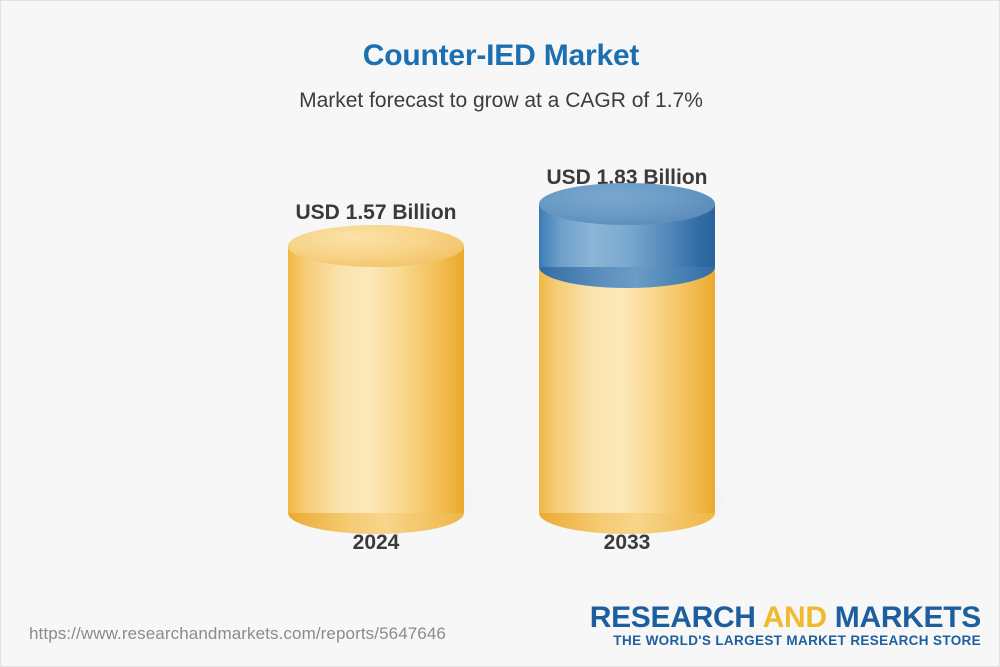 The height and width of the screenshot is (667, 1000). Describe the element at coordinates (501, 55) in the screenshot. I see `page-title: Counter-IED Market` at that location.